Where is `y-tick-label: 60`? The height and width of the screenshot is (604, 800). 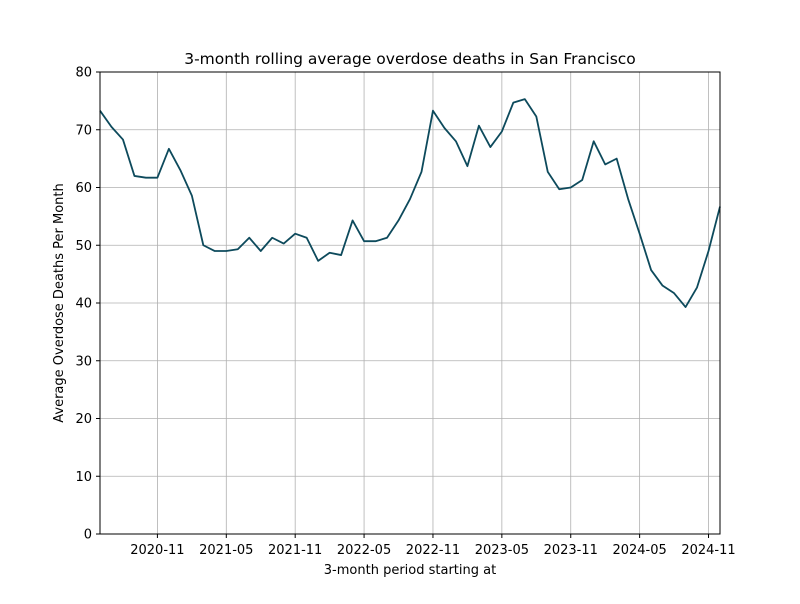
y-tick-label: 60 is located at coordinates (83, 188).